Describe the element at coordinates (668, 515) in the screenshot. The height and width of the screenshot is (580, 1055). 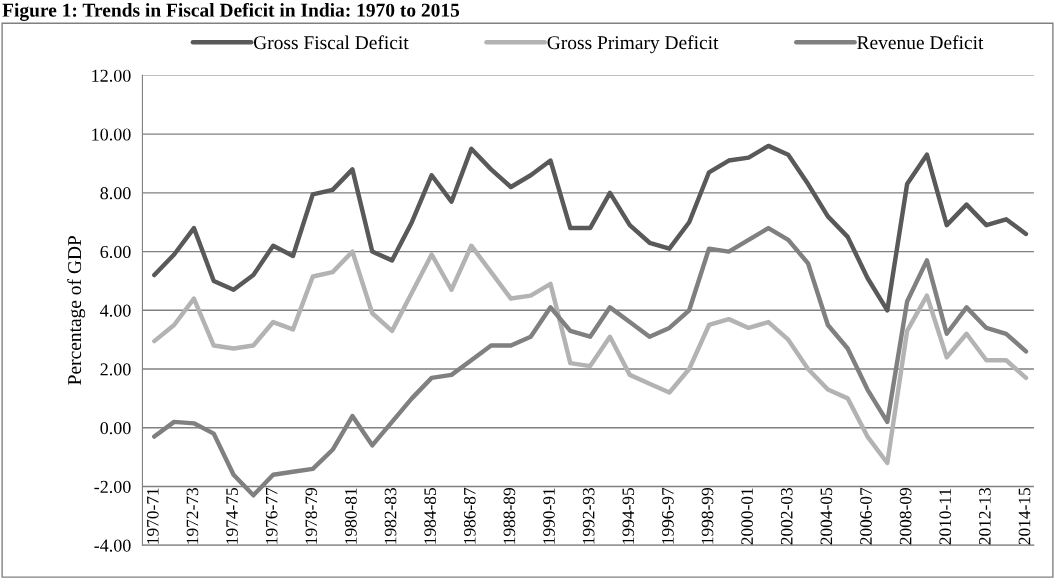
I see `x-tick-label: 1996-97` at that location.